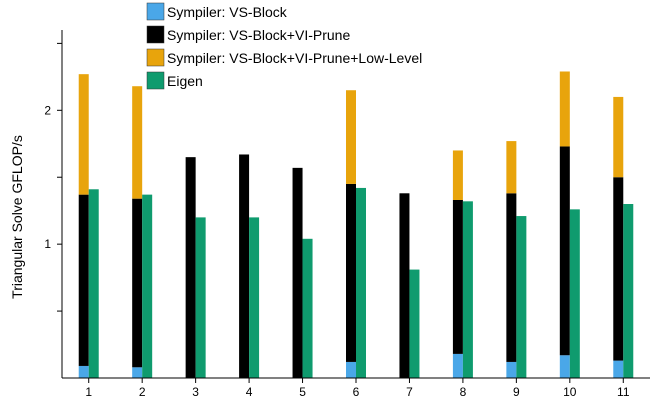  Describe the element at coordinates (409, 392) in the screenshot. I see `x-tick-label: 7` at that location.